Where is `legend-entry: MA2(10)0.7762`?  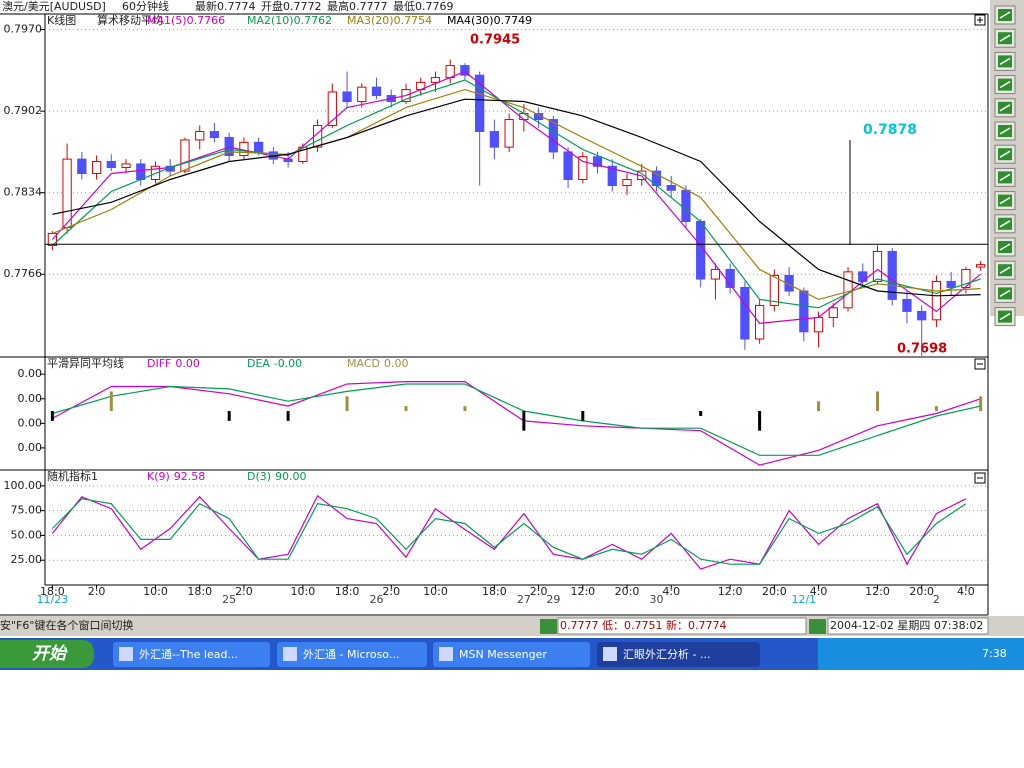
legend-entry: MA2(10)0.7762 is located at coordinates (289, 20).